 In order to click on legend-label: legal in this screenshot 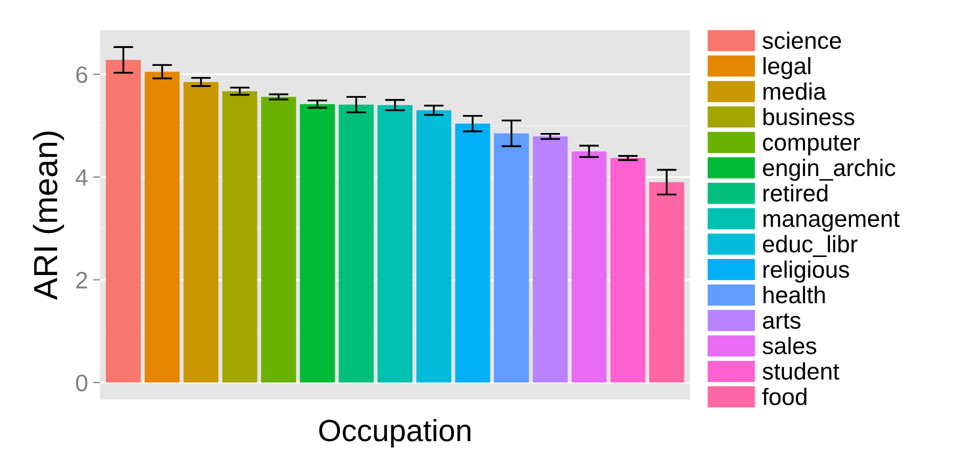, I will do `click(787, 68)`.